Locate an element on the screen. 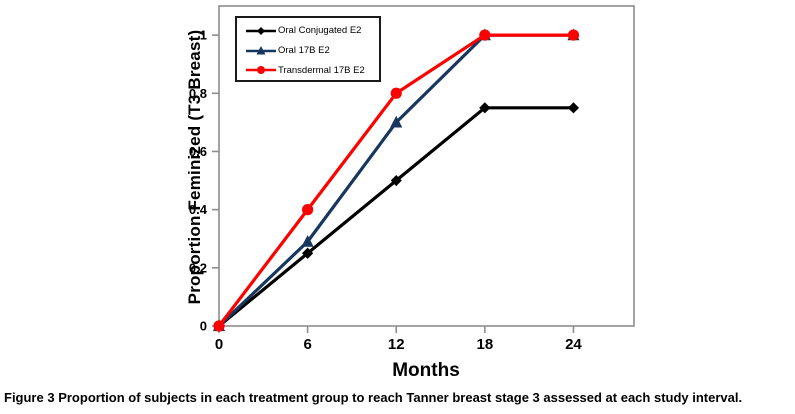 The width and height of the screenshot is (795, 414). y-tick-label: 0 is located at coordinates (203, 326).